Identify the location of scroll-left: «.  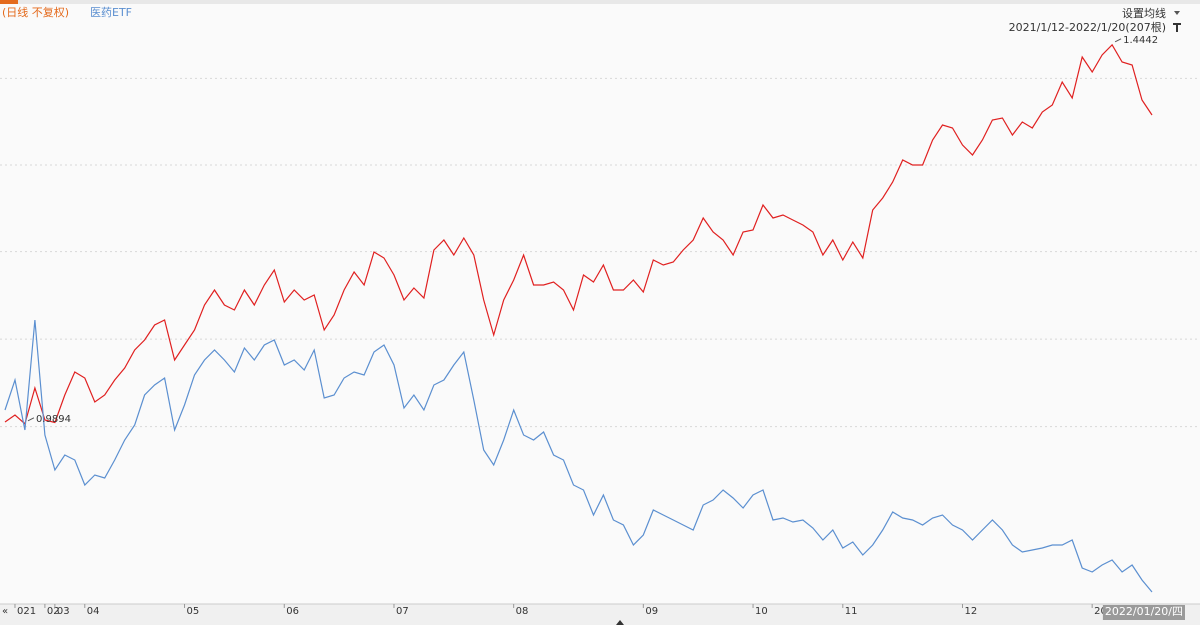
(5, 611).